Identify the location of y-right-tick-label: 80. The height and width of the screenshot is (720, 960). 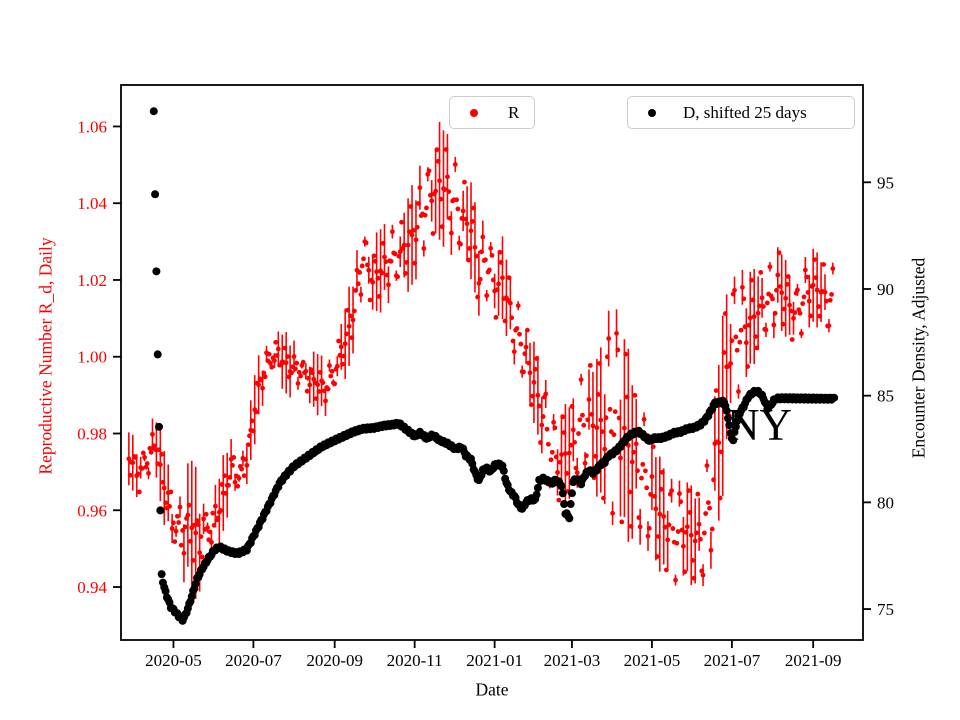
(885, 502).